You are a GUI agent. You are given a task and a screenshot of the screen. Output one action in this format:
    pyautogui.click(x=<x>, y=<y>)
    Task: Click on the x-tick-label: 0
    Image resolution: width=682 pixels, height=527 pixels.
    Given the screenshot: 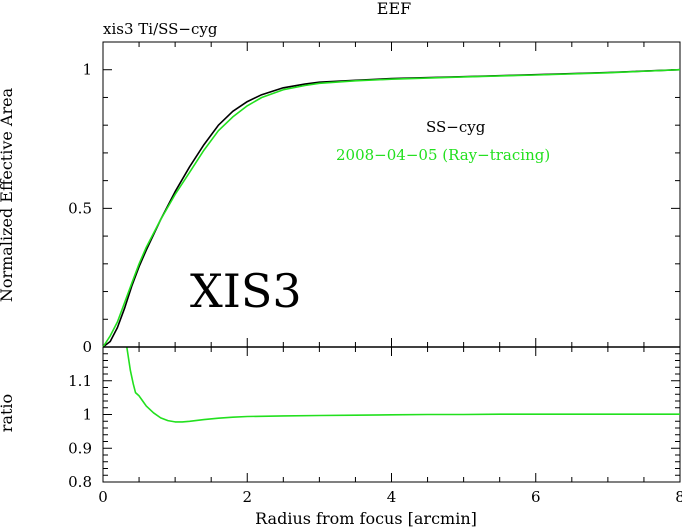 What is the action you would take?
    pyautogui.click(x=103, y=497)
    